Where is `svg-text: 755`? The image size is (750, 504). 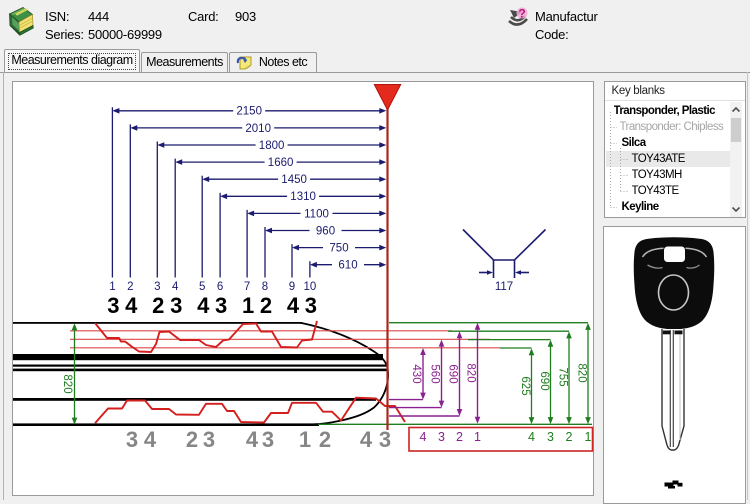
svg-text: 755 is located at coordinates (563, 376).